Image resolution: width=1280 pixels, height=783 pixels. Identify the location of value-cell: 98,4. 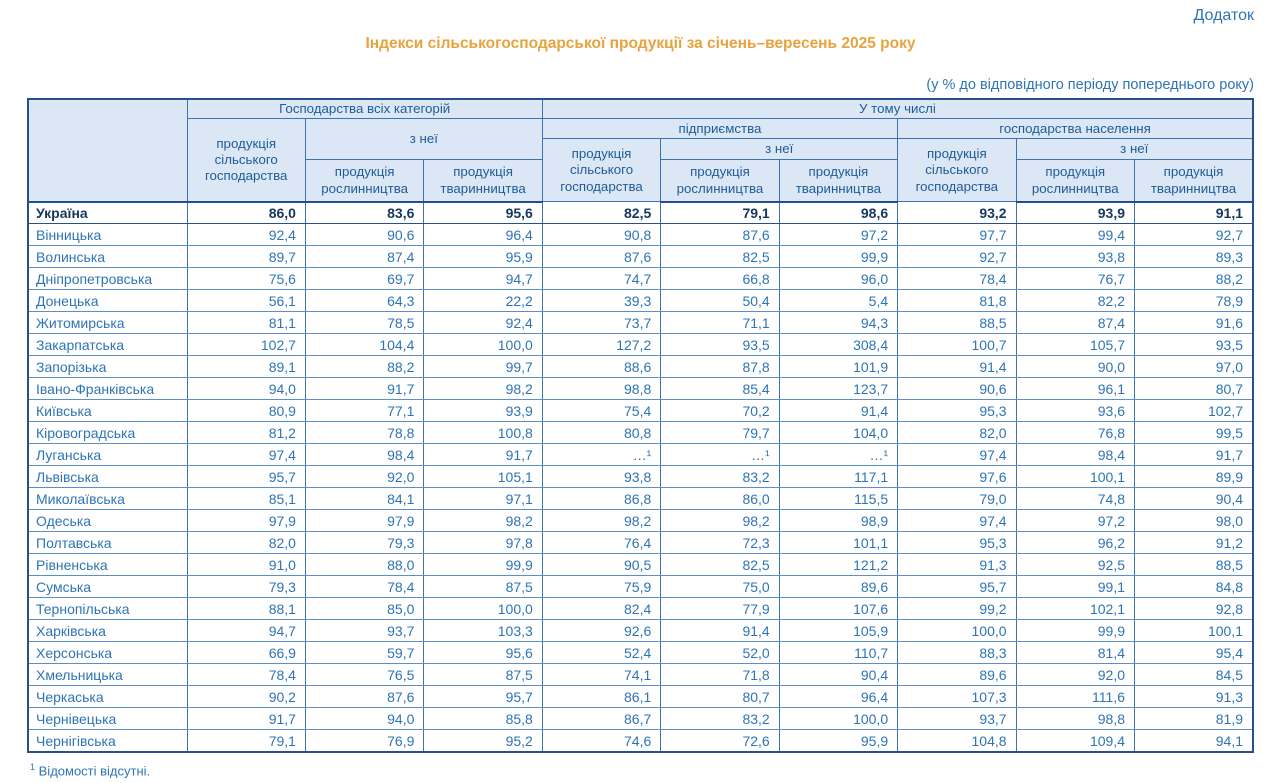
(364, 455).